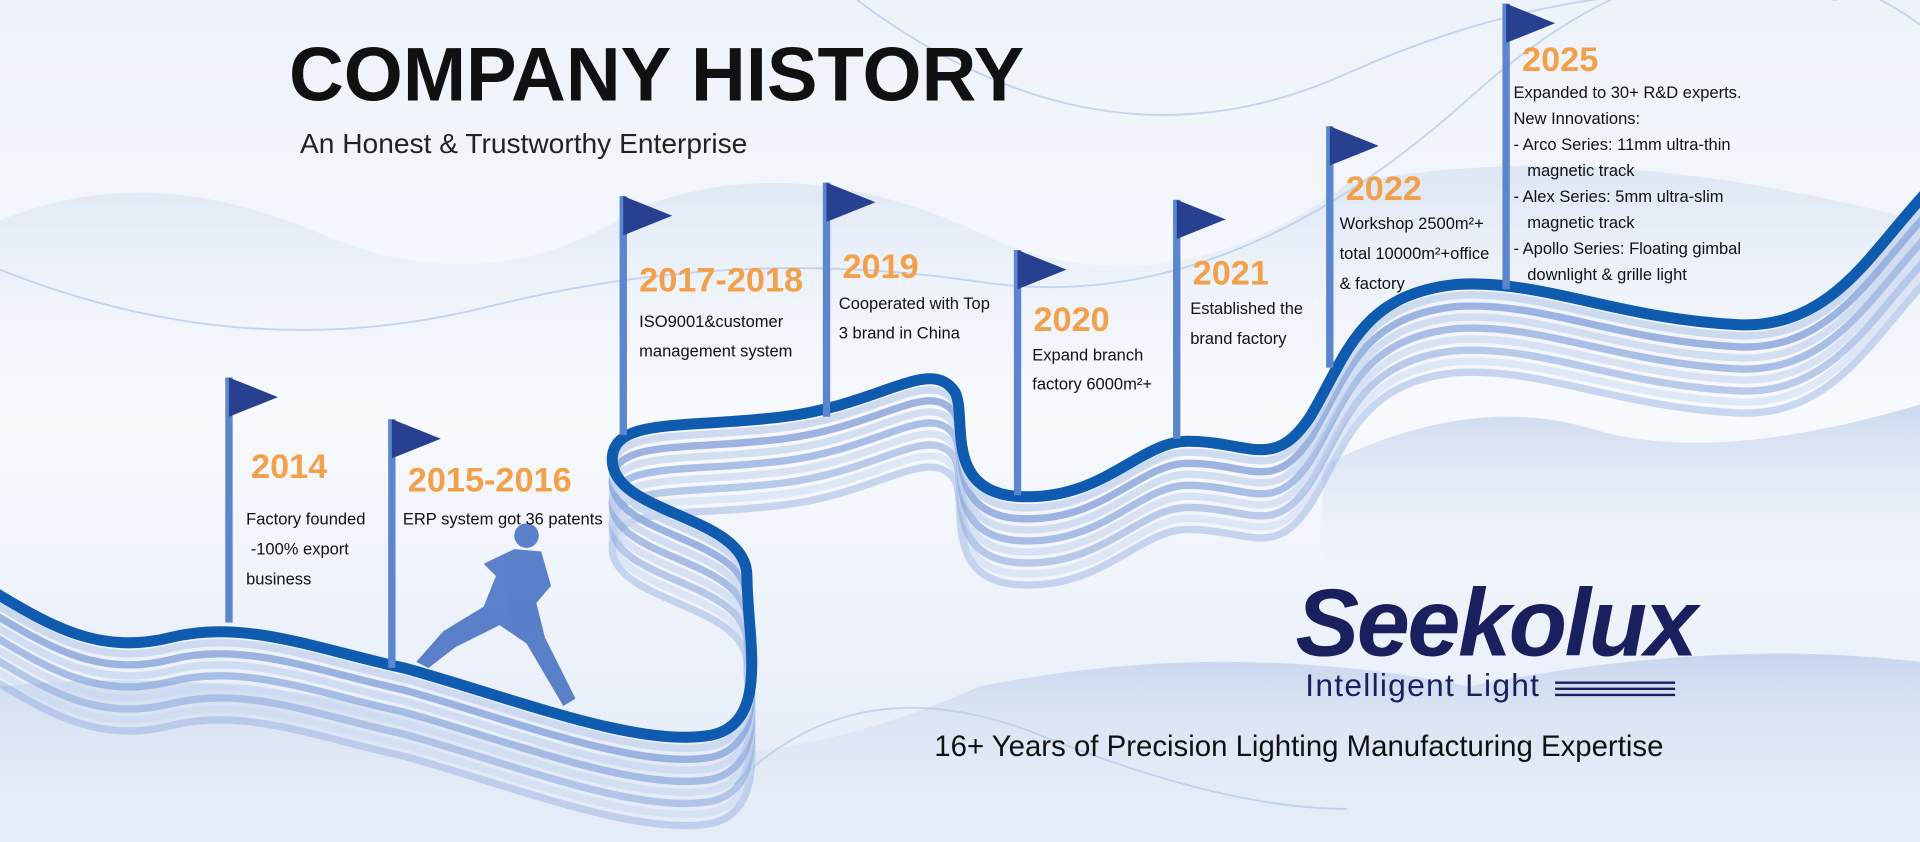 The height and width of the screenshot is (842, 1920). Describe the element at coordinates (490, 480) in the screenshot. I see `milestone-year: 2015-2016` at that location.